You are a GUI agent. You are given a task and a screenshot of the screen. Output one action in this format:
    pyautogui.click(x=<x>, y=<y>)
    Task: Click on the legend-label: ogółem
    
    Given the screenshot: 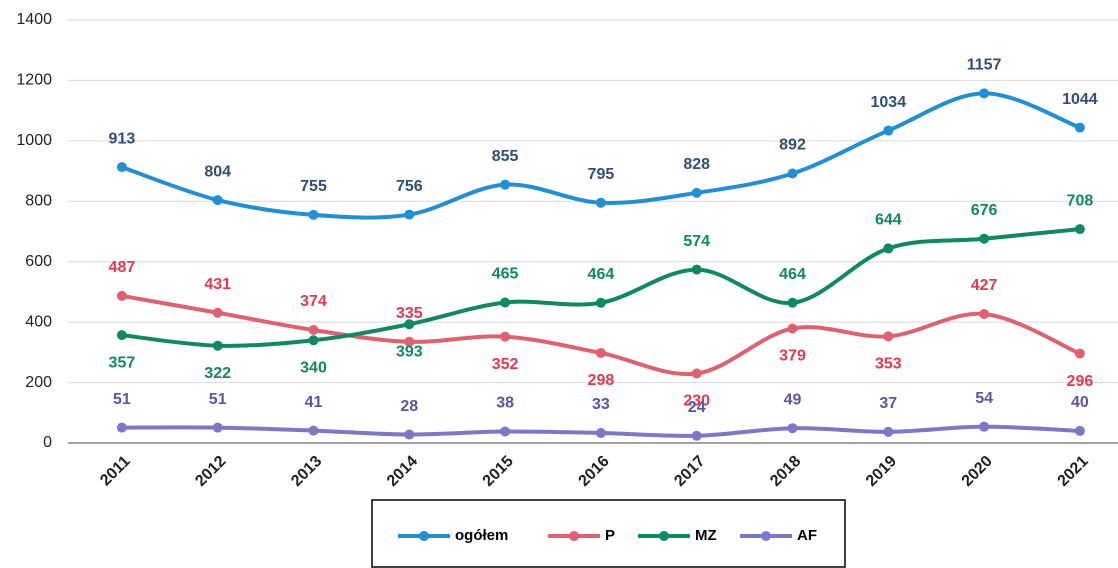 What is the action you would take?
    pyautogui.click(x=481, y=535)
    